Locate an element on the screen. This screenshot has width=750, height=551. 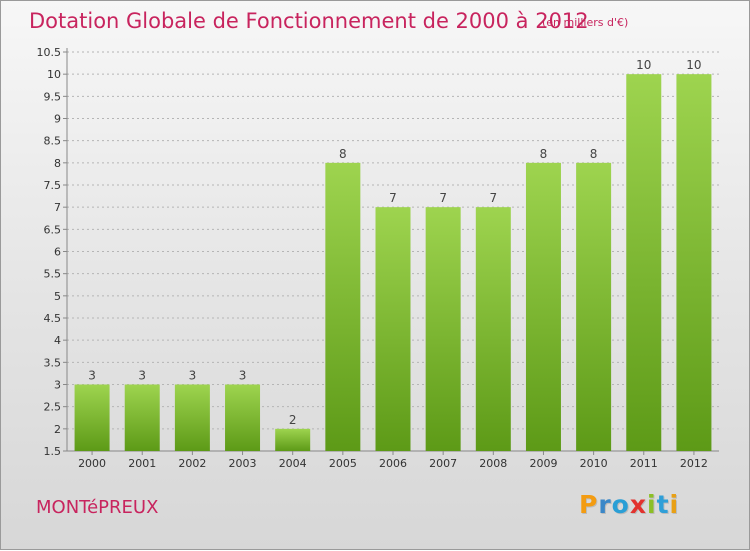
y-tick-label: 3 is located at coordinates (57, 385).